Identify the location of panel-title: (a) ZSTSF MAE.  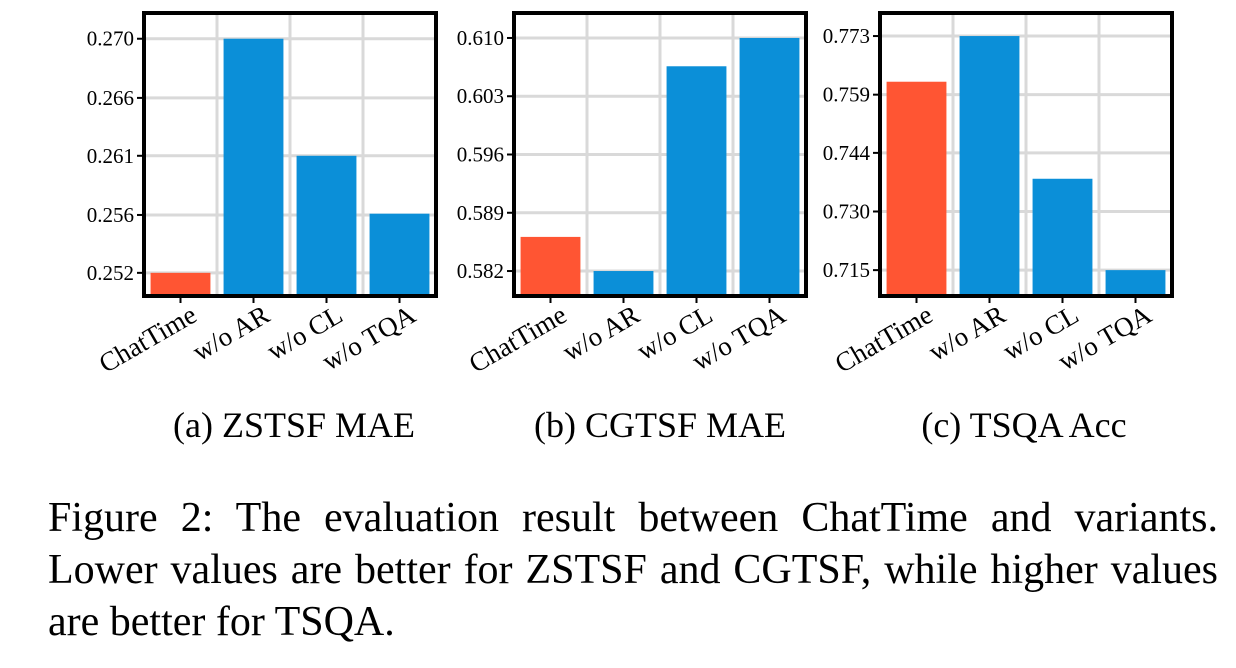
(294, 425).